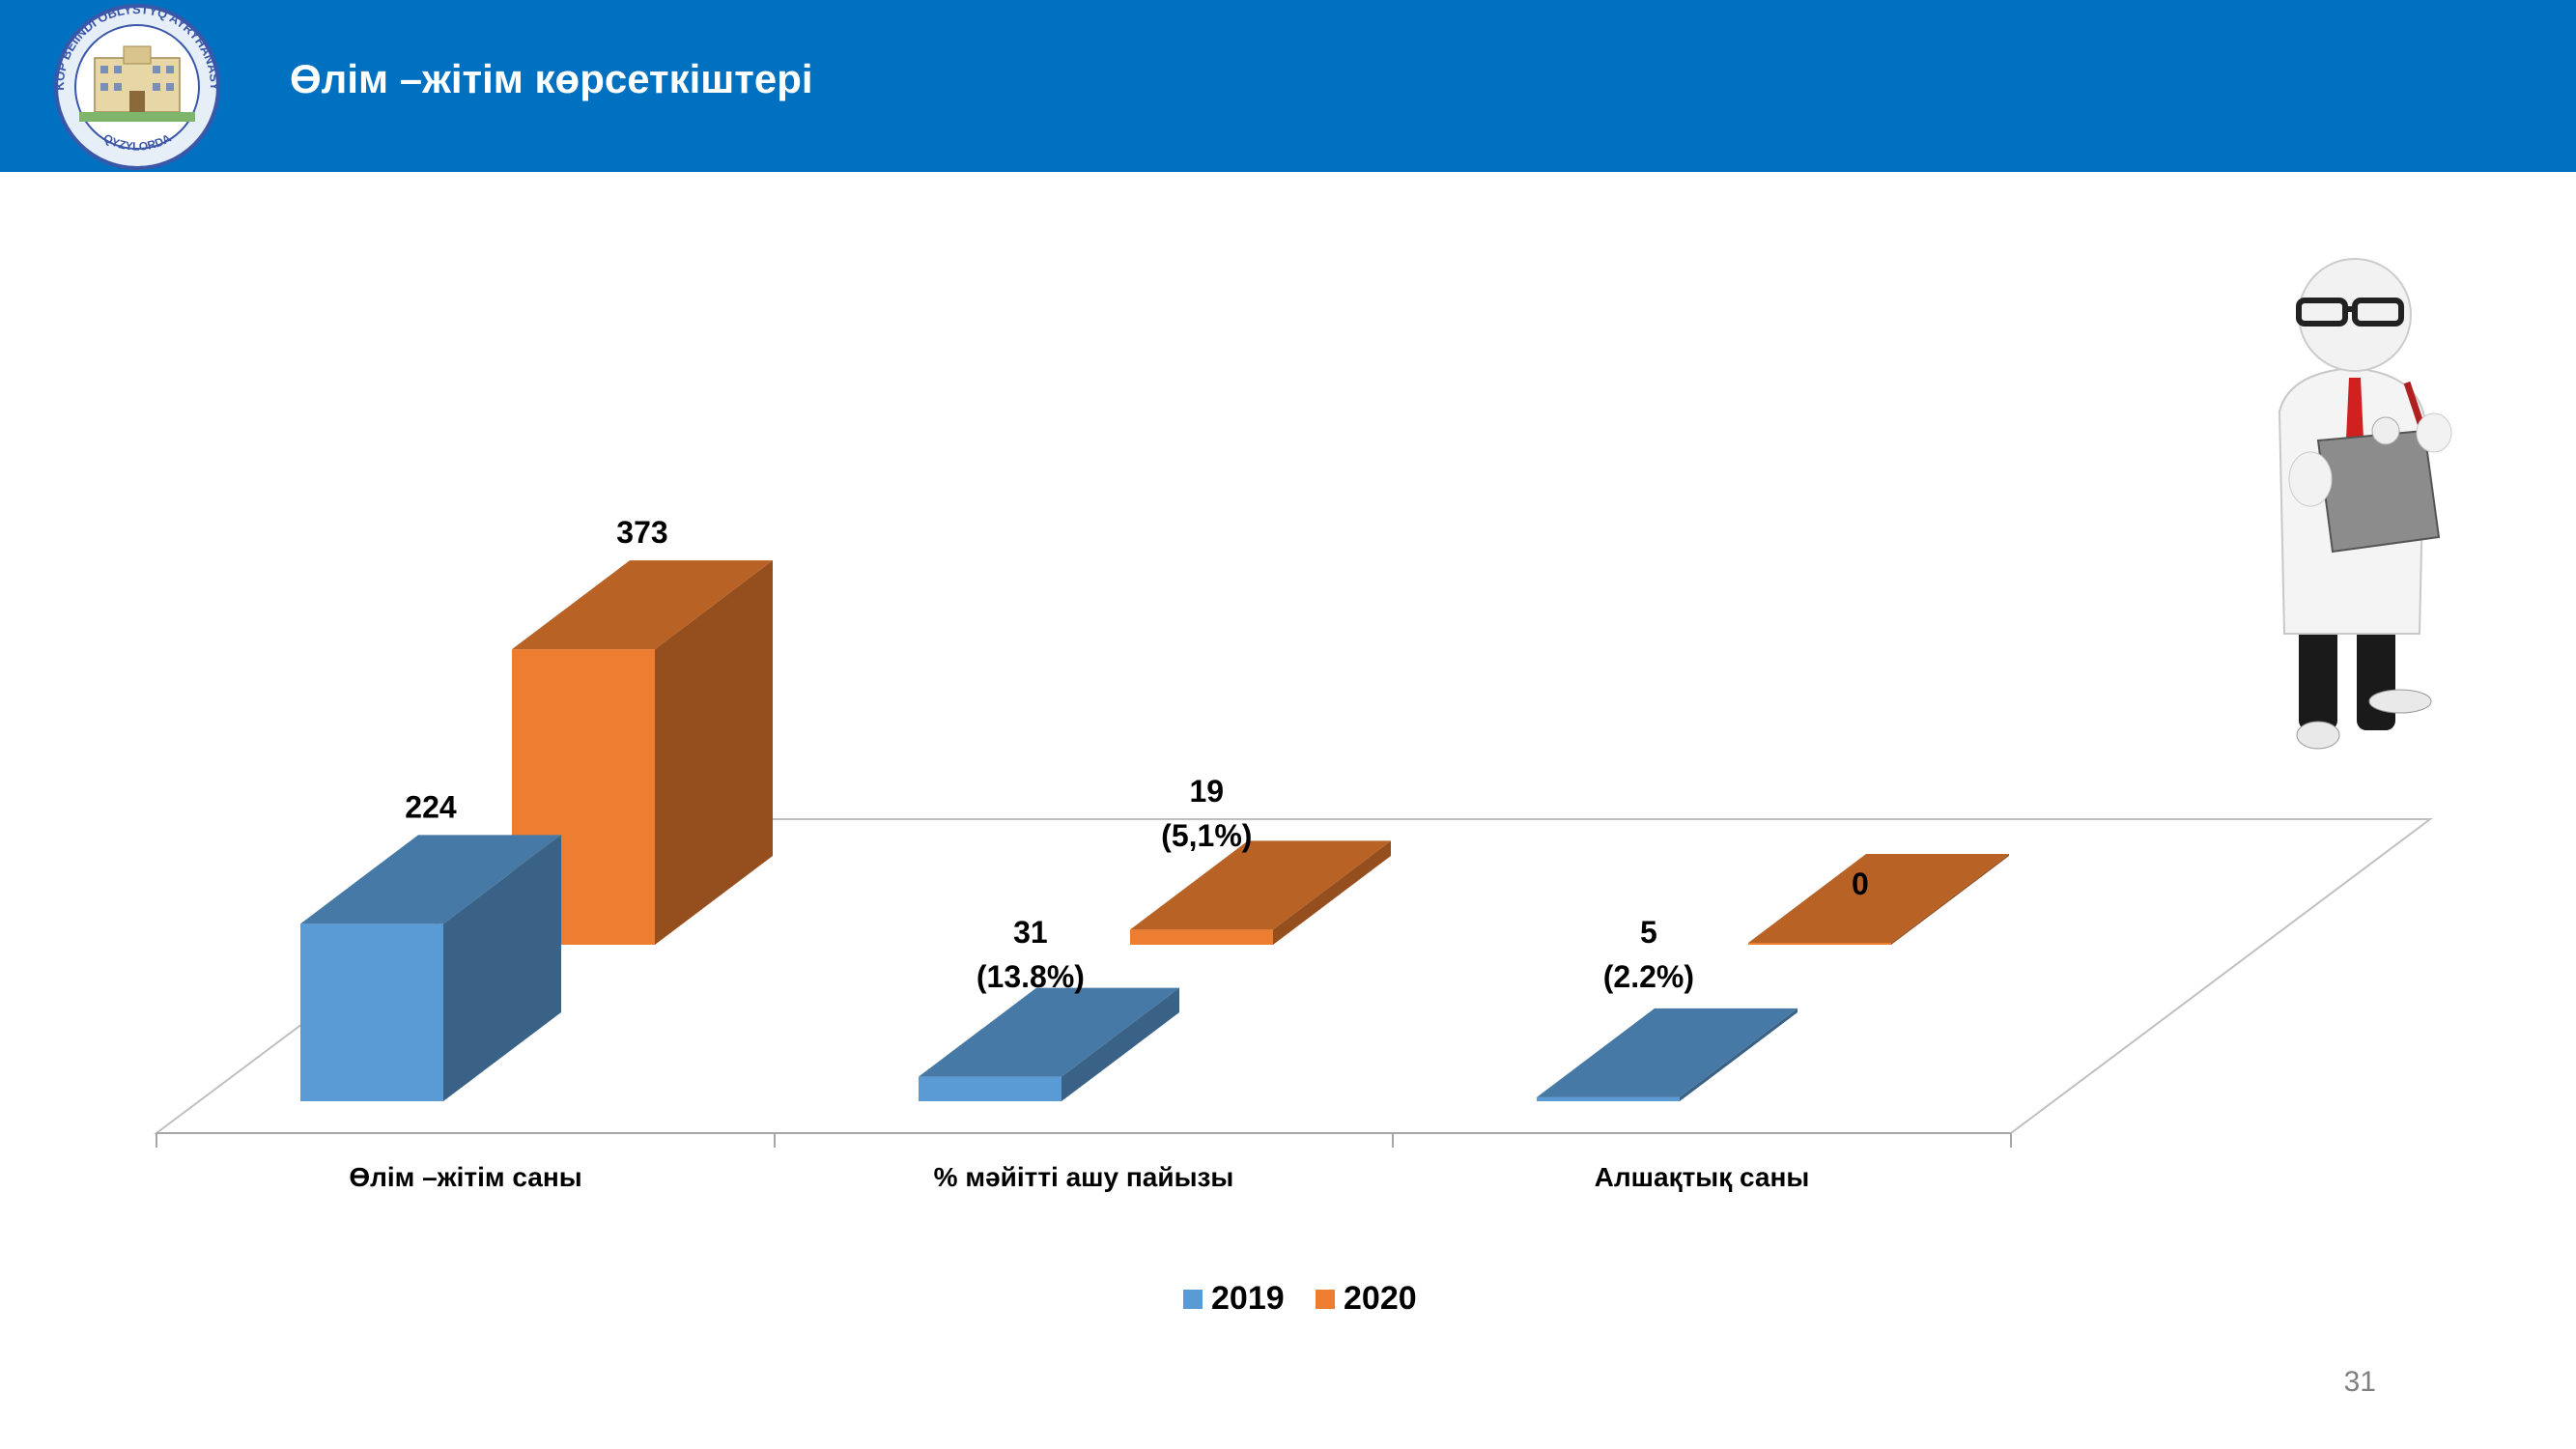  I want to click on data-label-2020-2: 0, so click(1860, 884).